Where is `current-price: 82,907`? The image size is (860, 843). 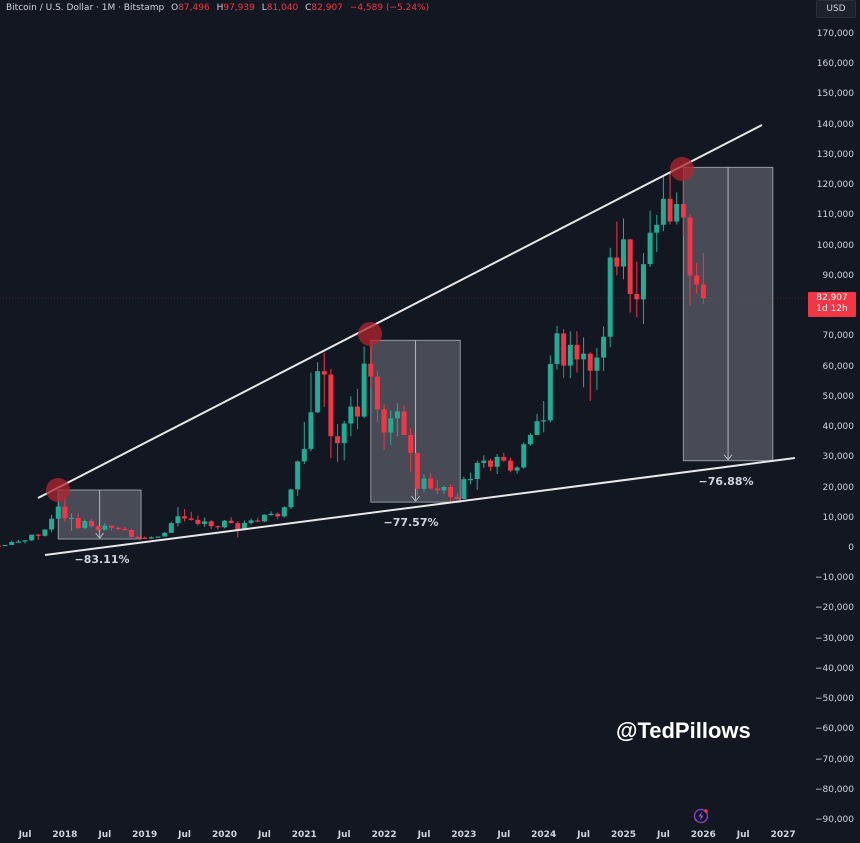
current-price: 82,907 is located at coordinates (832, 298).